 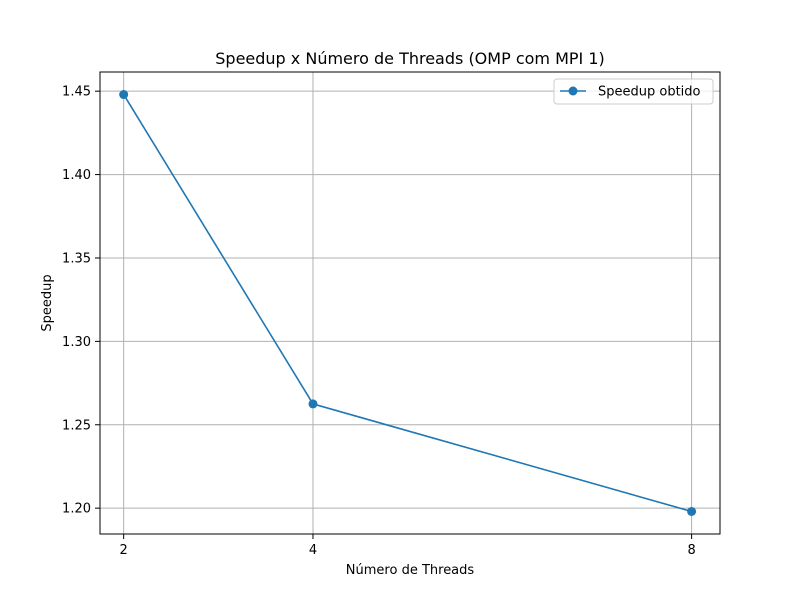 What do you see at coordinates (313, 550) in the screenshot?
I see `x-tick-label: 4` at bounding box center [313, 550].